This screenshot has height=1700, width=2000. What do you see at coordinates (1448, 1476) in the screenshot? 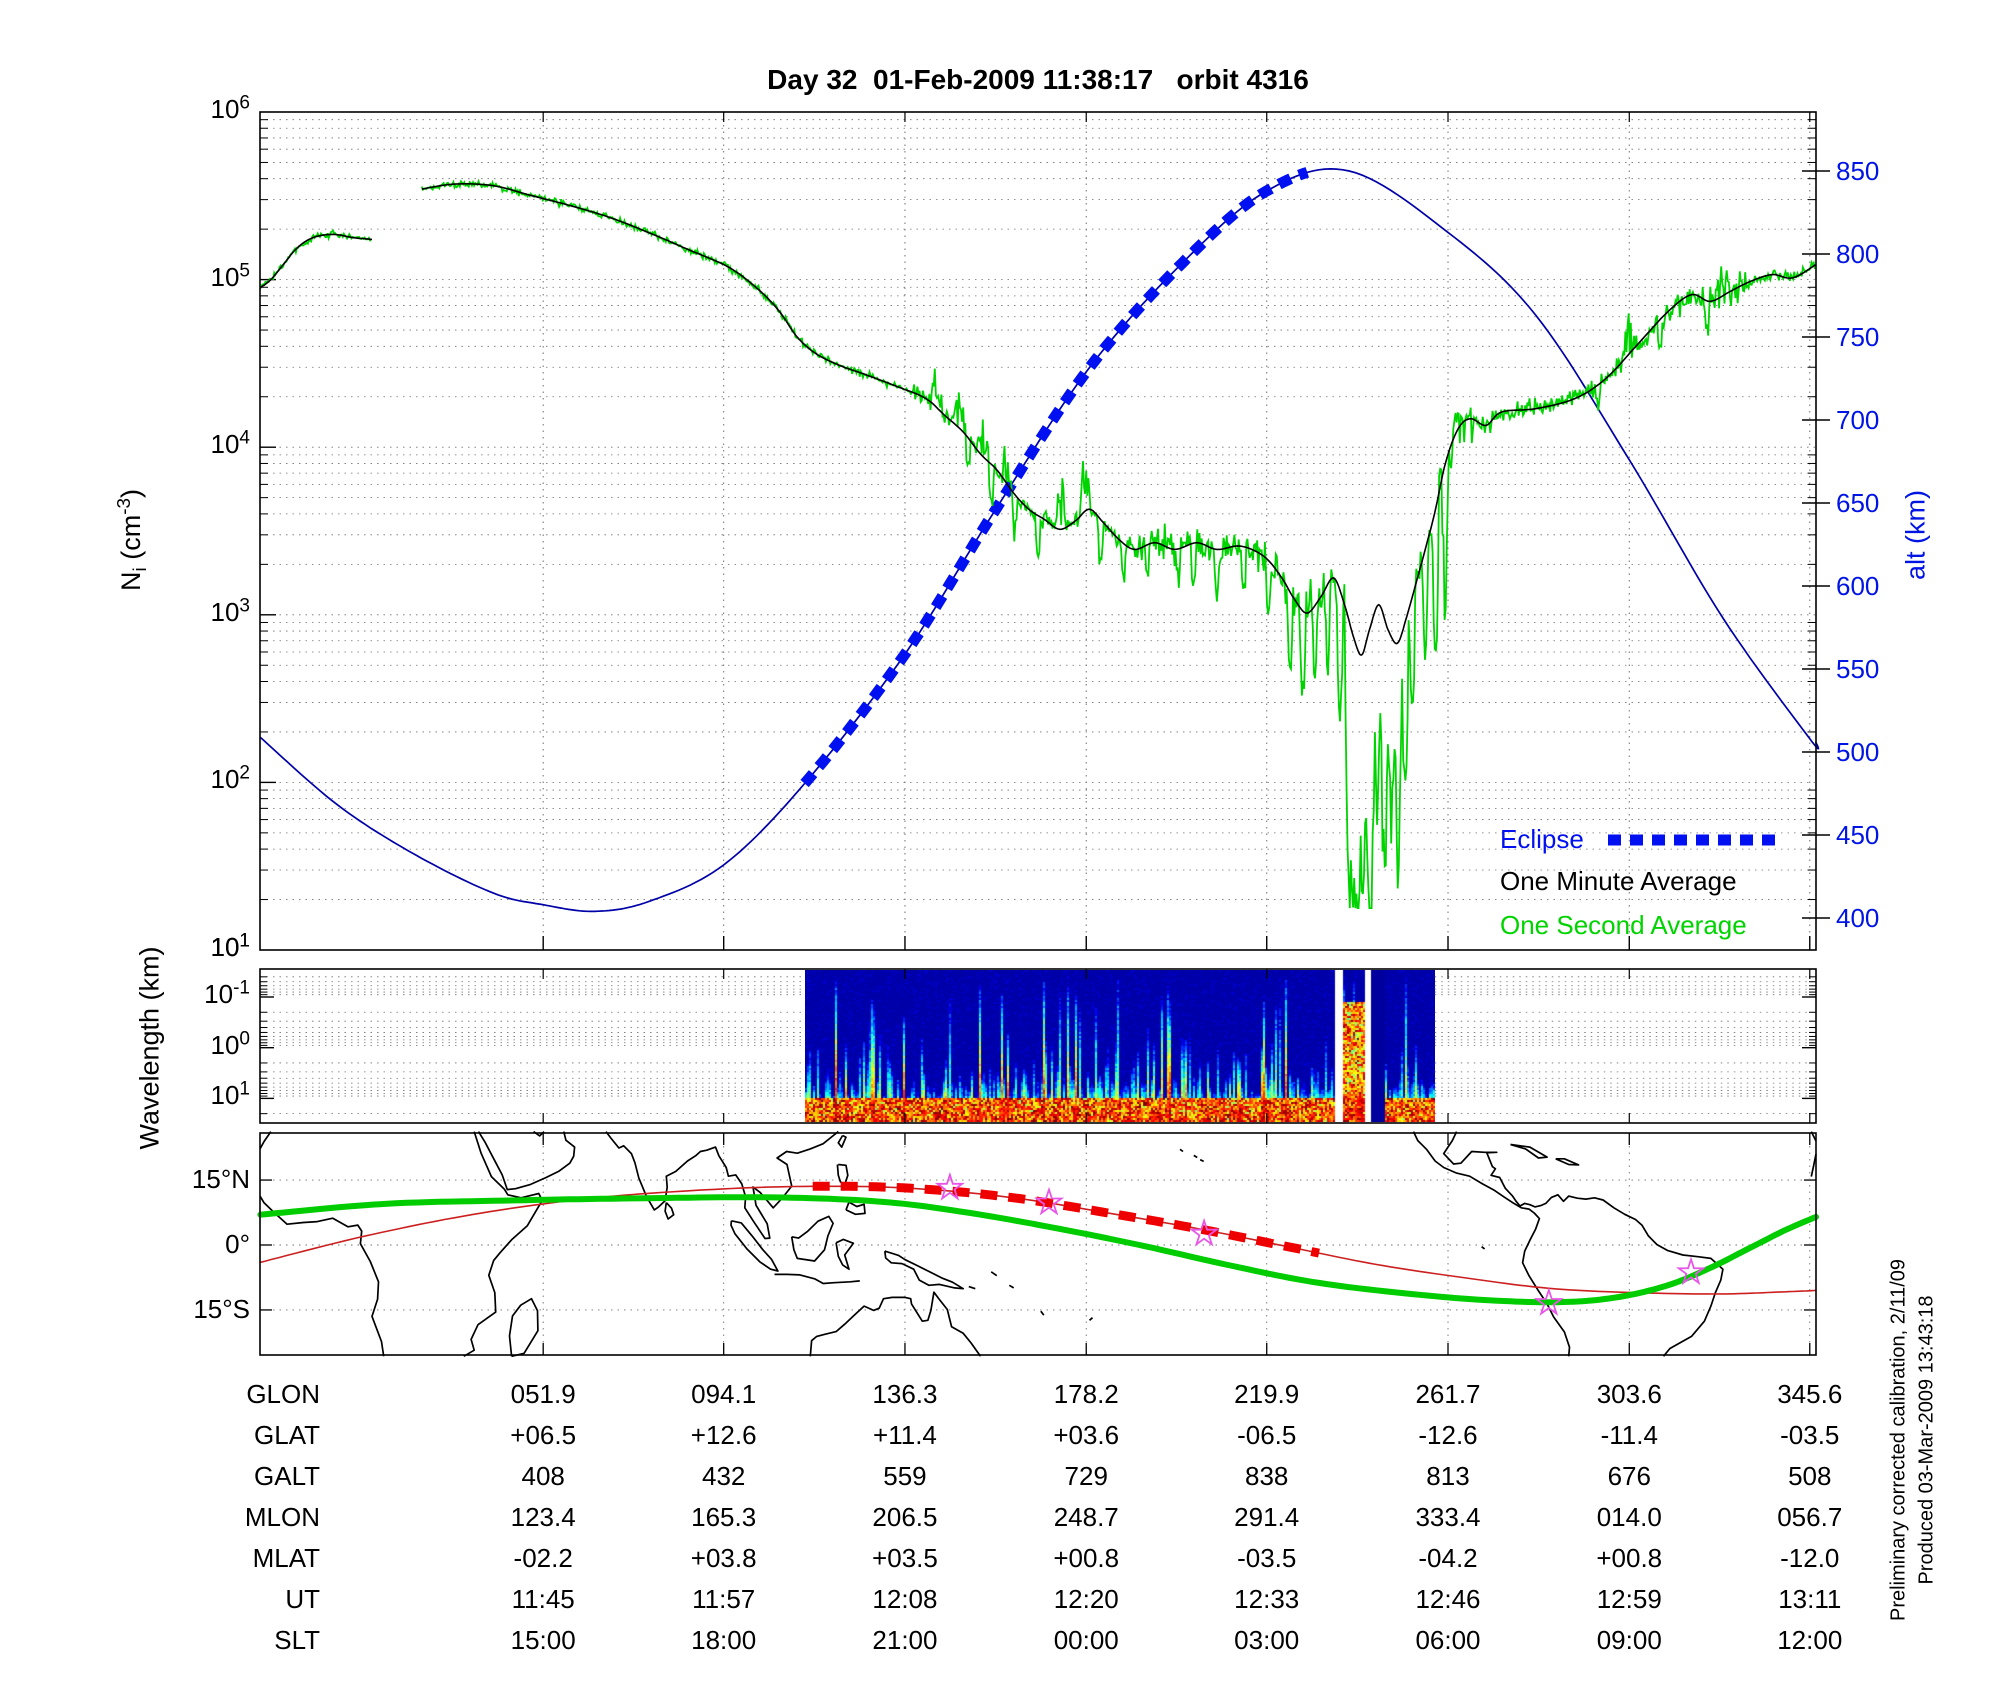
I see `table-cell: 813` at bounding box center [1448, 1476].